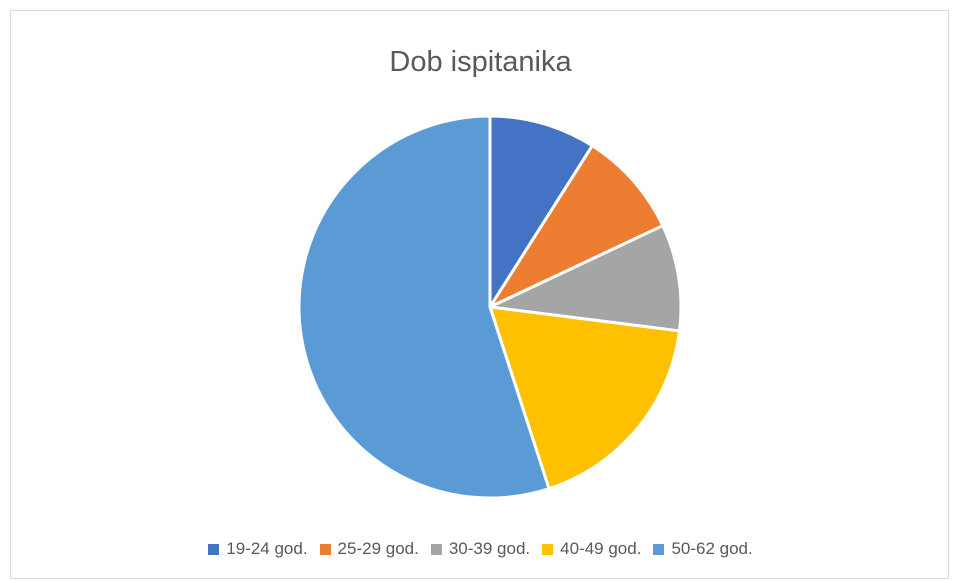 The width and height of the screenshot is (960, 581). I want to click on legend-item-2: 30-39 god., so click(480, 549).